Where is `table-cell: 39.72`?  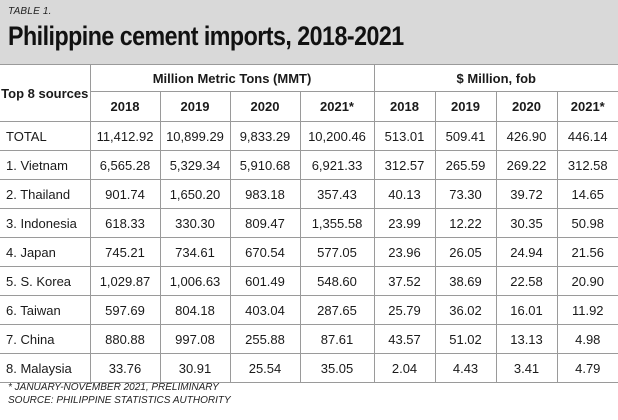
table-cell: 39.72 is located at coordinates (526, 194).